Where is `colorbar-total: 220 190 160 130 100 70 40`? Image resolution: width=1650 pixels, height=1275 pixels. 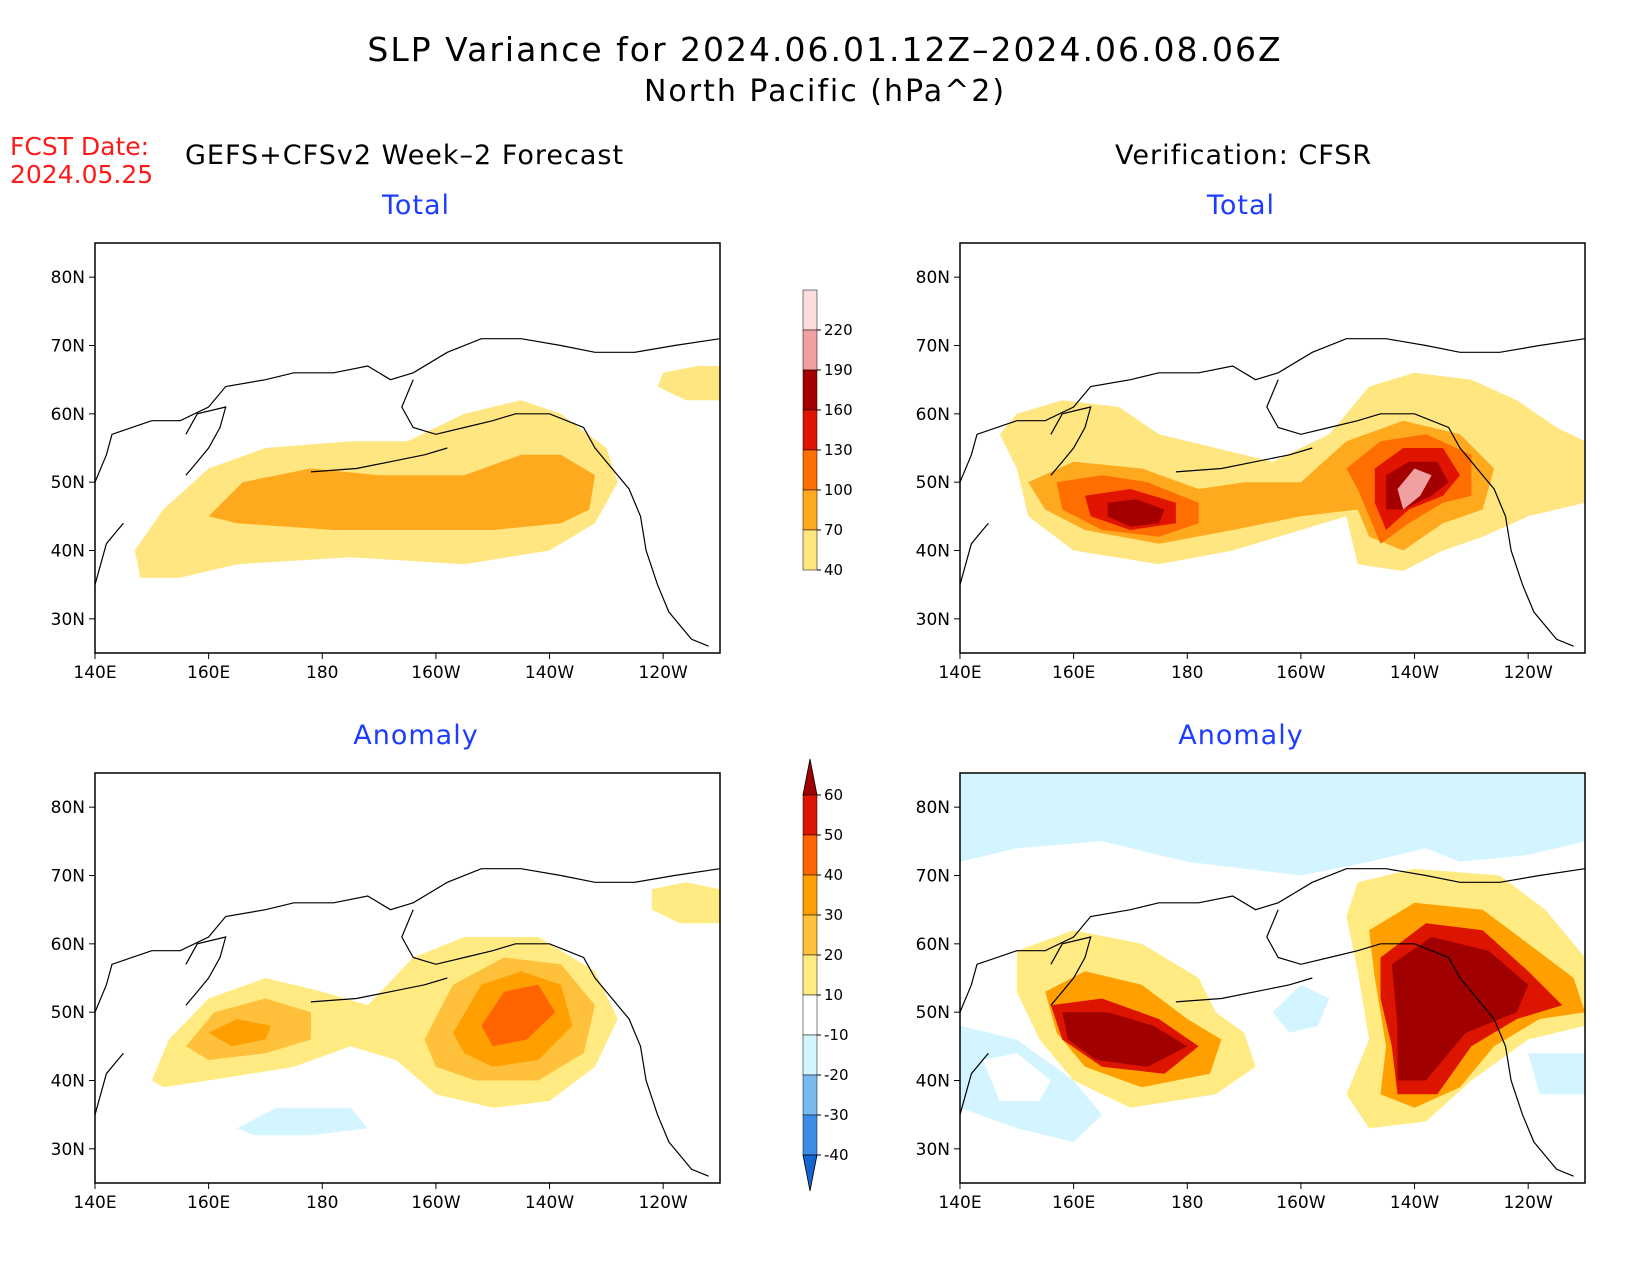
colorbar-total: 220 190 160 130 100 70 40 is located at coordinates (827, 434).